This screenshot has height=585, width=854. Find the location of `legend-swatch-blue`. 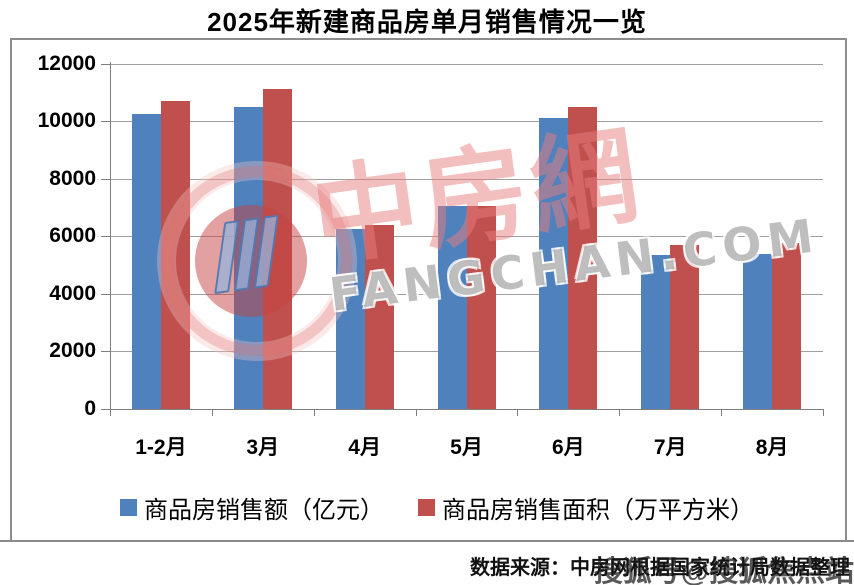

legend-swatch-blue is located at coordinates (128, 507).